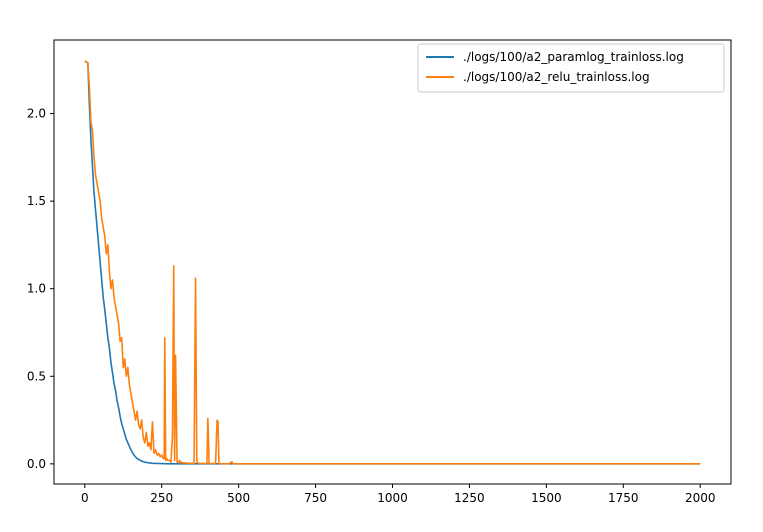 The width and height of the screenshot is (763, 532). I want to click on y-tick-label: 1.0, so click(36, 289).